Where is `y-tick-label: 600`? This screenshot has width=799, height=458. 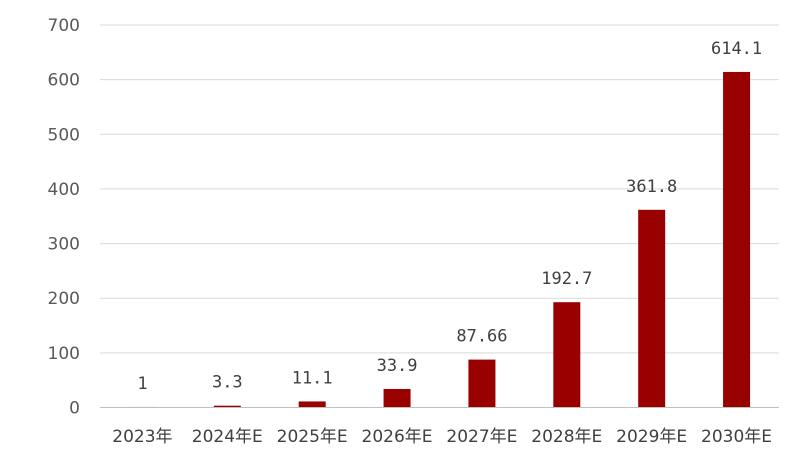 y-tick-label: 600 is located at coordinates (64, 81).